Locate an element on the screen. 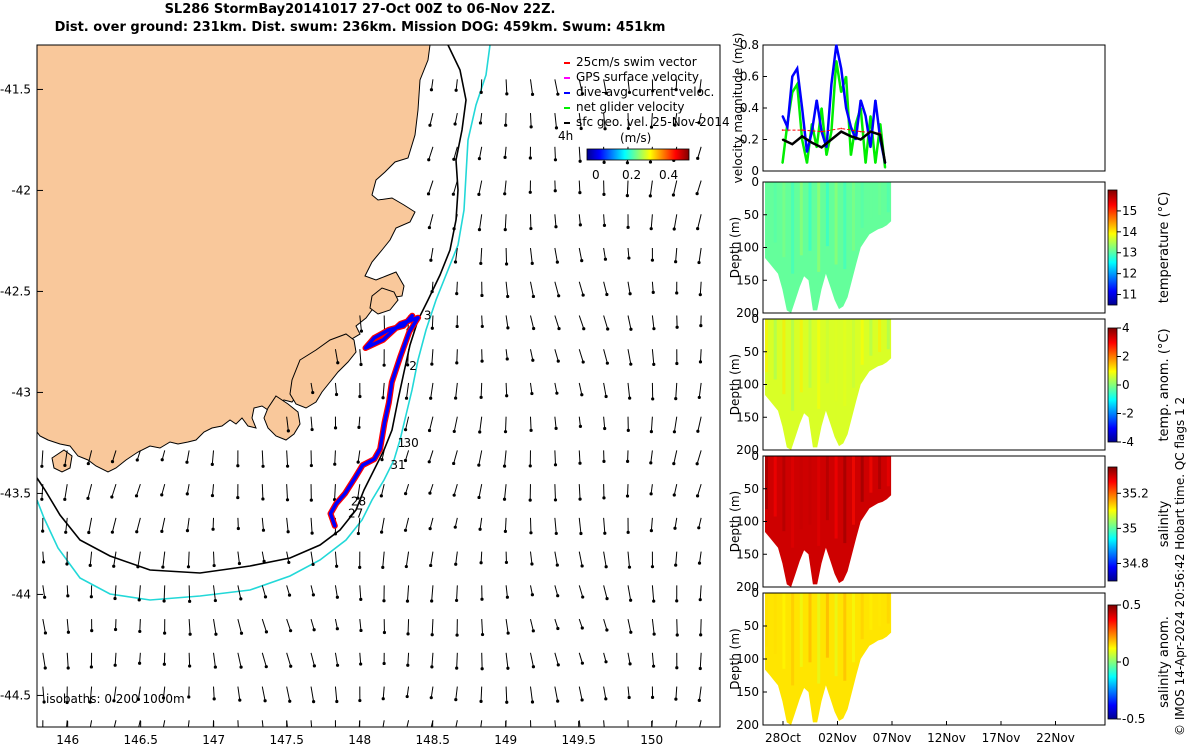  map-y-tick: -44.5 is located at coordinates (15, 695).